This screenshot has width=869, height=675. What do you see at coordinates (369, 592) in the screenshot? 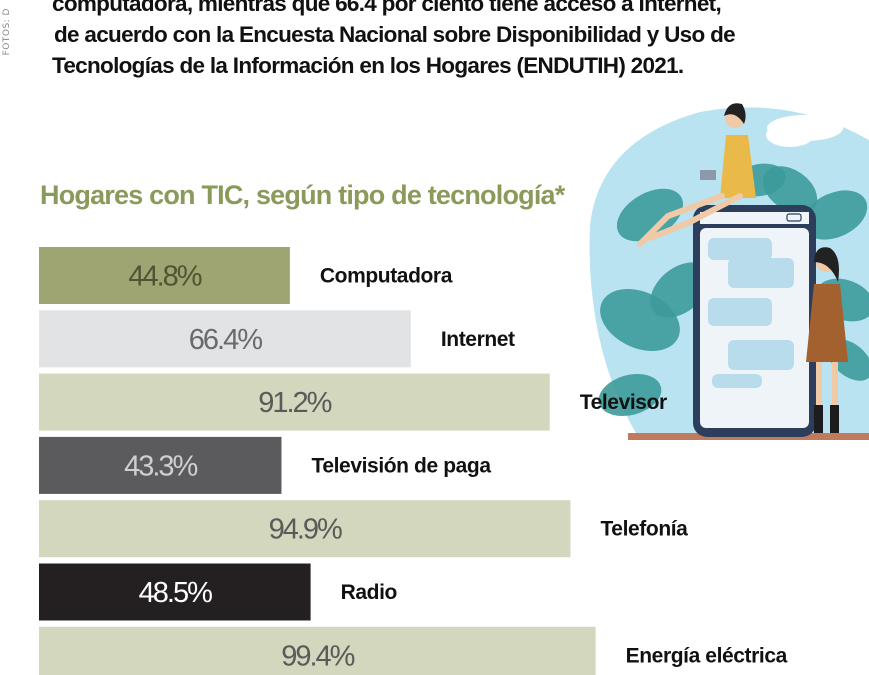
I see `bar-category-label-5: Radio` at bounding box center [369, 592].